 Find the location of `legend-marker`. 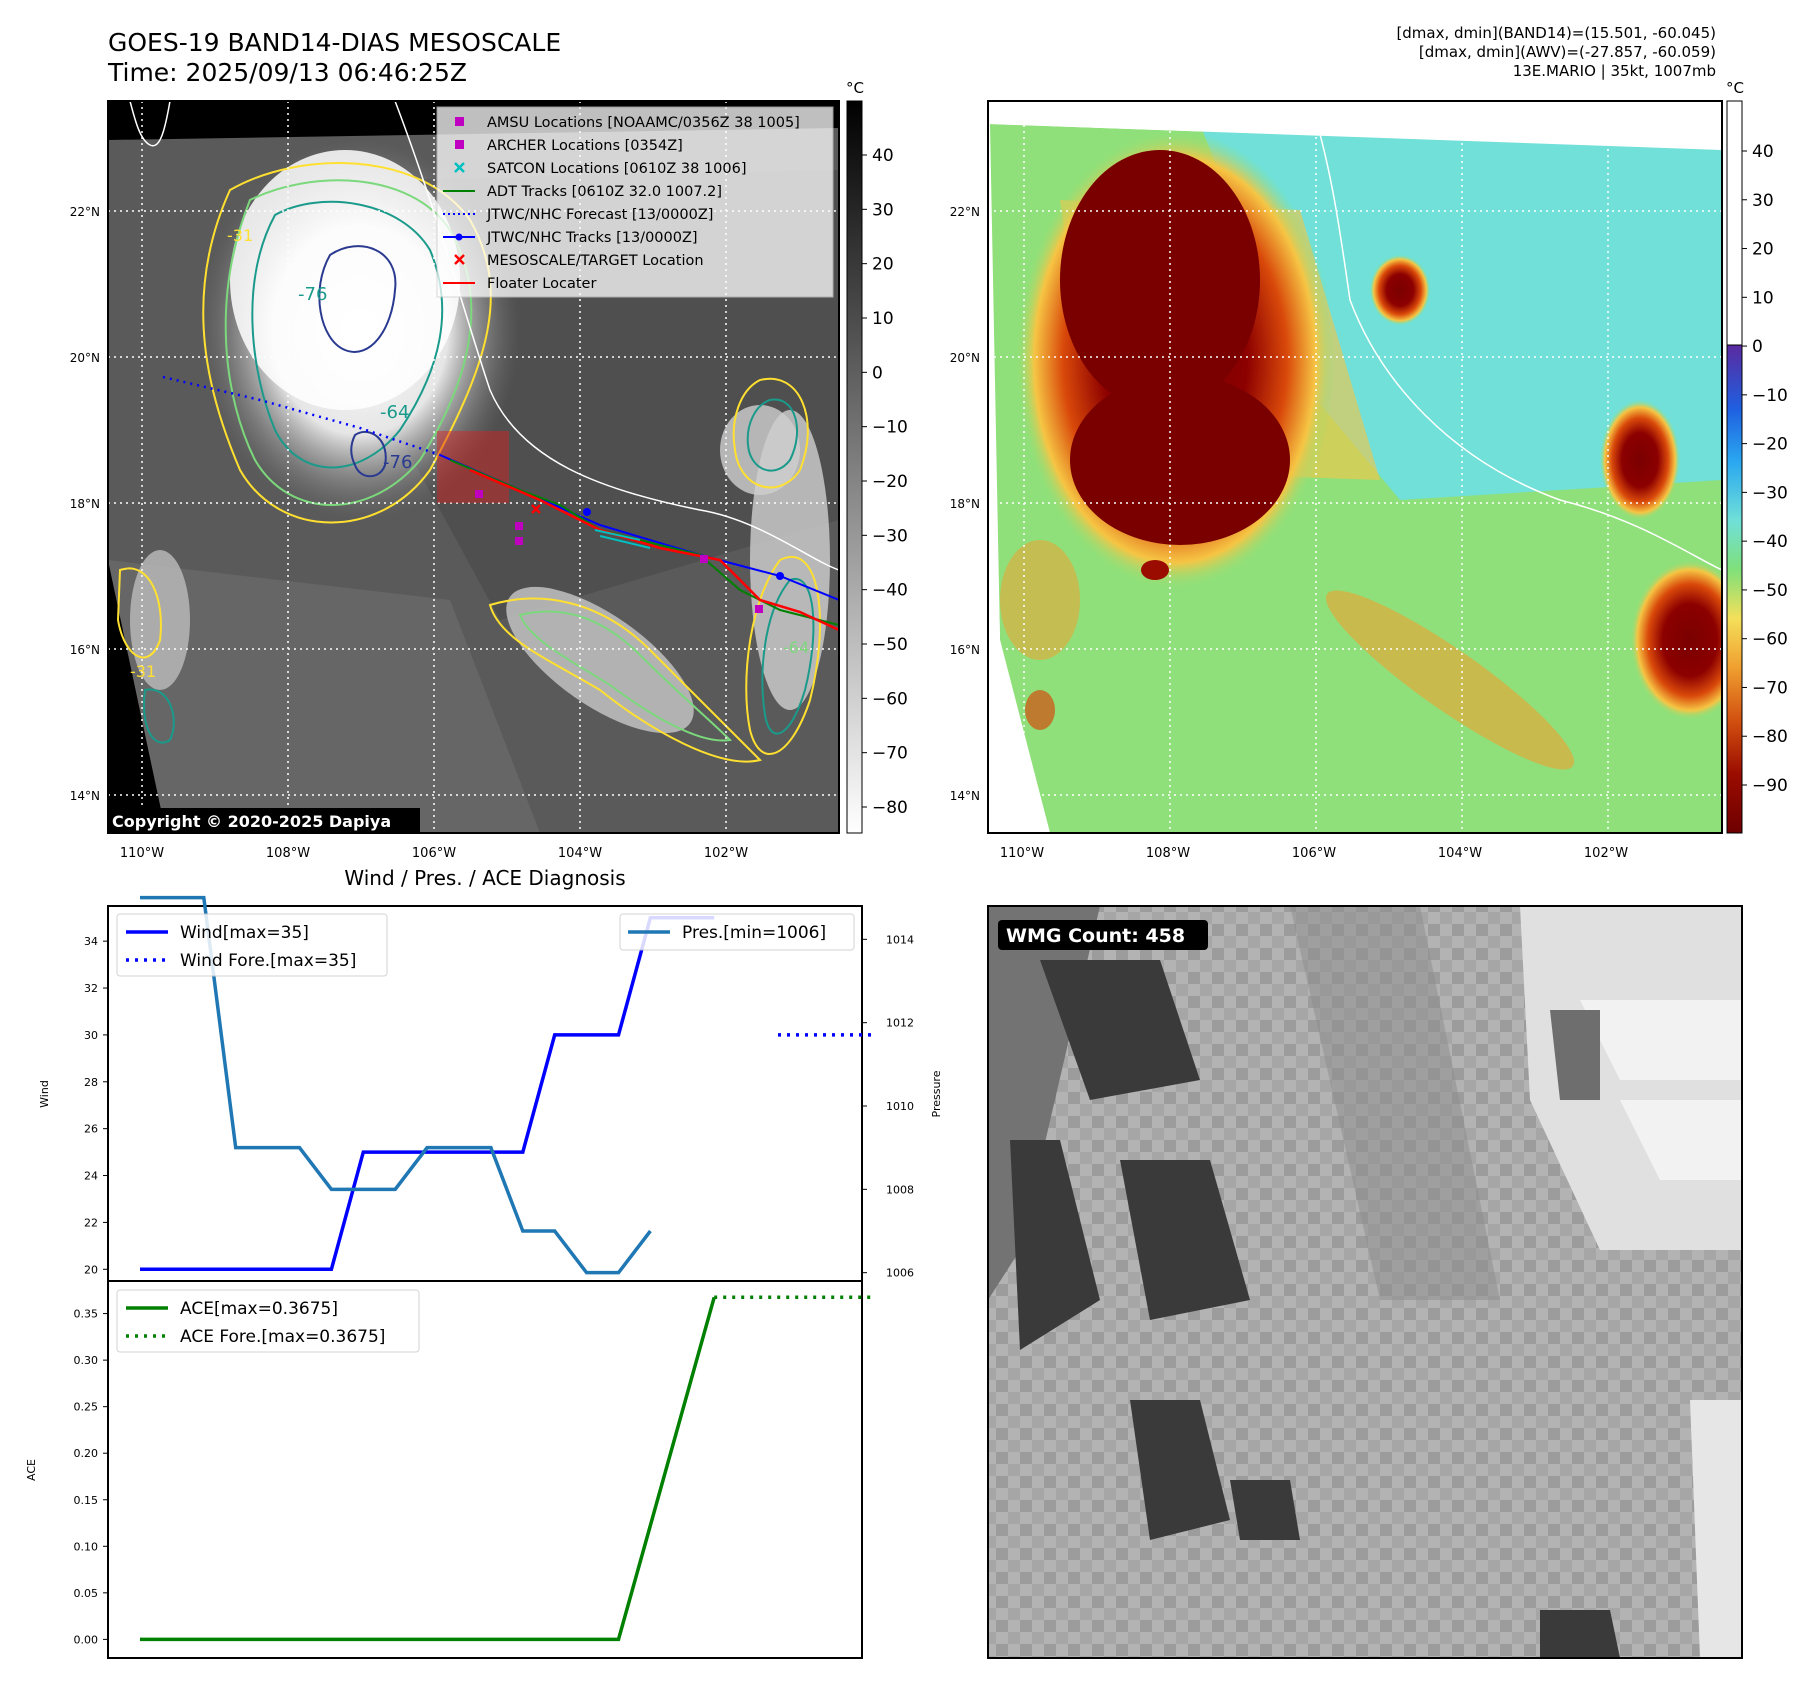

legend-marker is located at coordinates (459, 144).